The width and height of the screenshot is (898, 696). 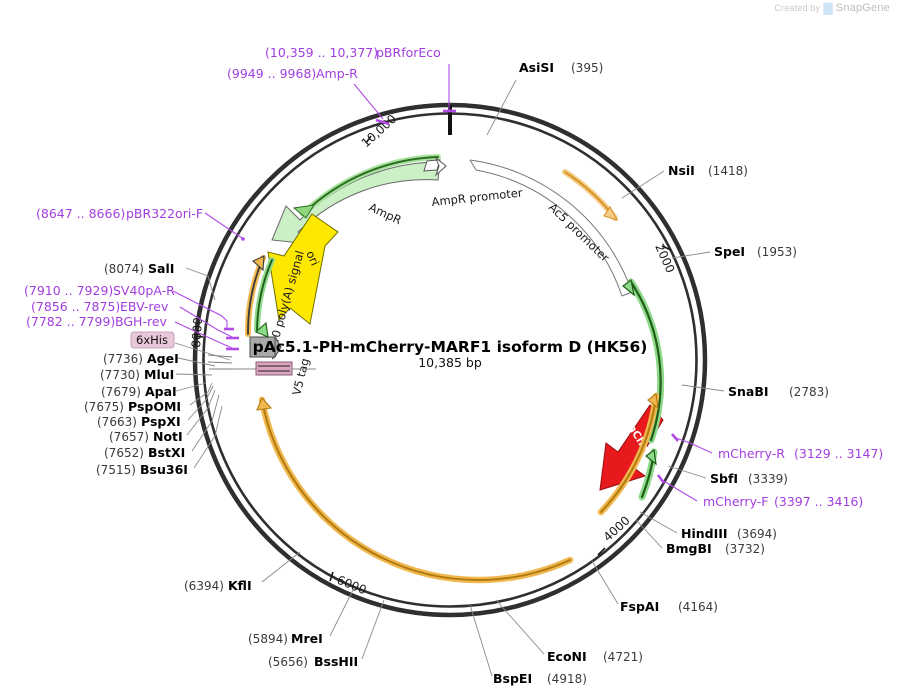 I want to click on enzyme-site-bmgbi: BmgBI (3732), so click(x=700, y=537).